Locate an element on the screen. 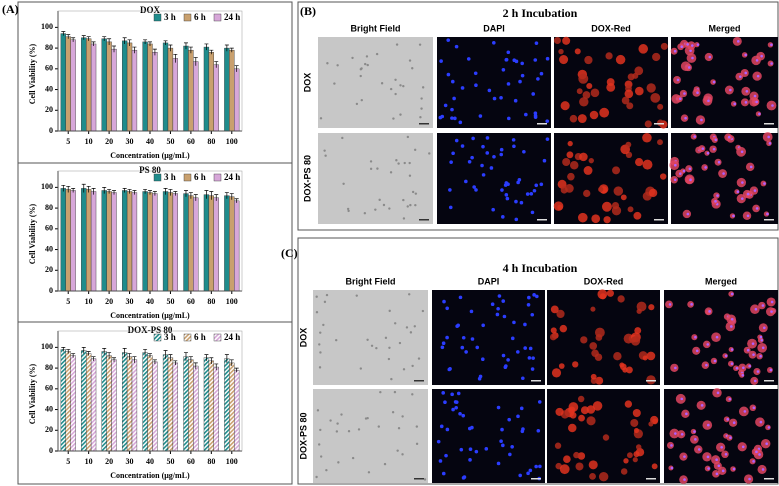 The width and height of the screenshot is (779, 486). legend-swatch is located at coordinates (217, 337).